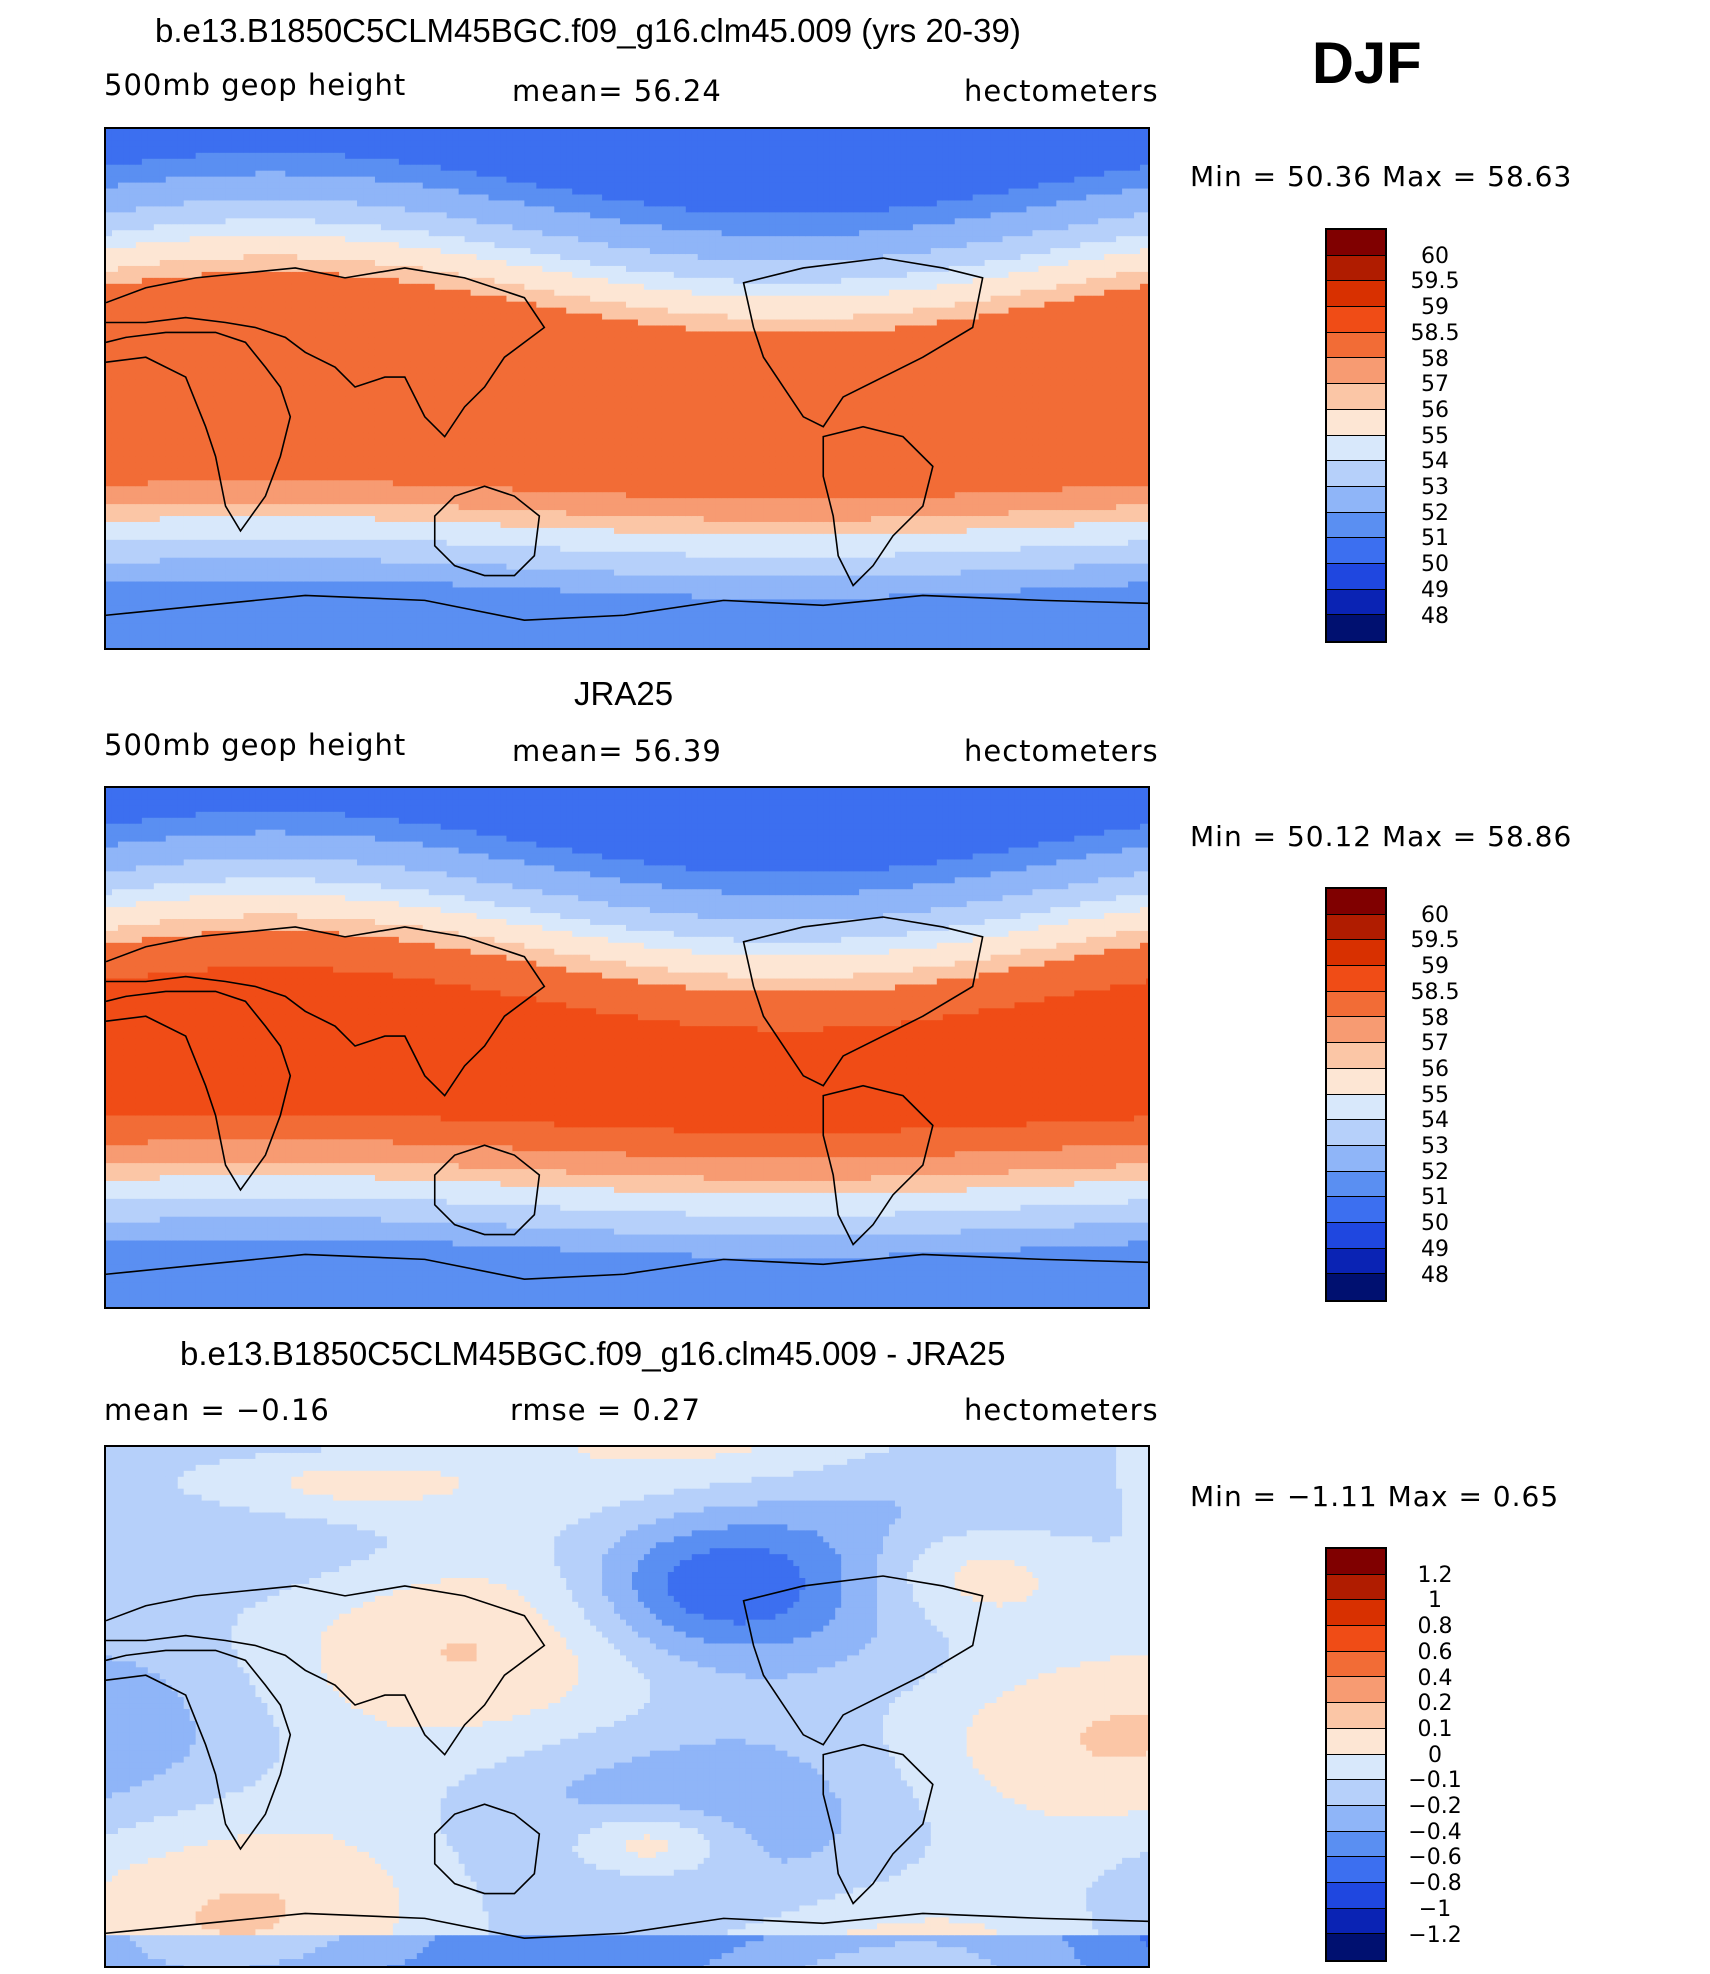 This screenshot has height=1974, width=1710. I want to click on colorbar-label: 59, so click(1435, 308).